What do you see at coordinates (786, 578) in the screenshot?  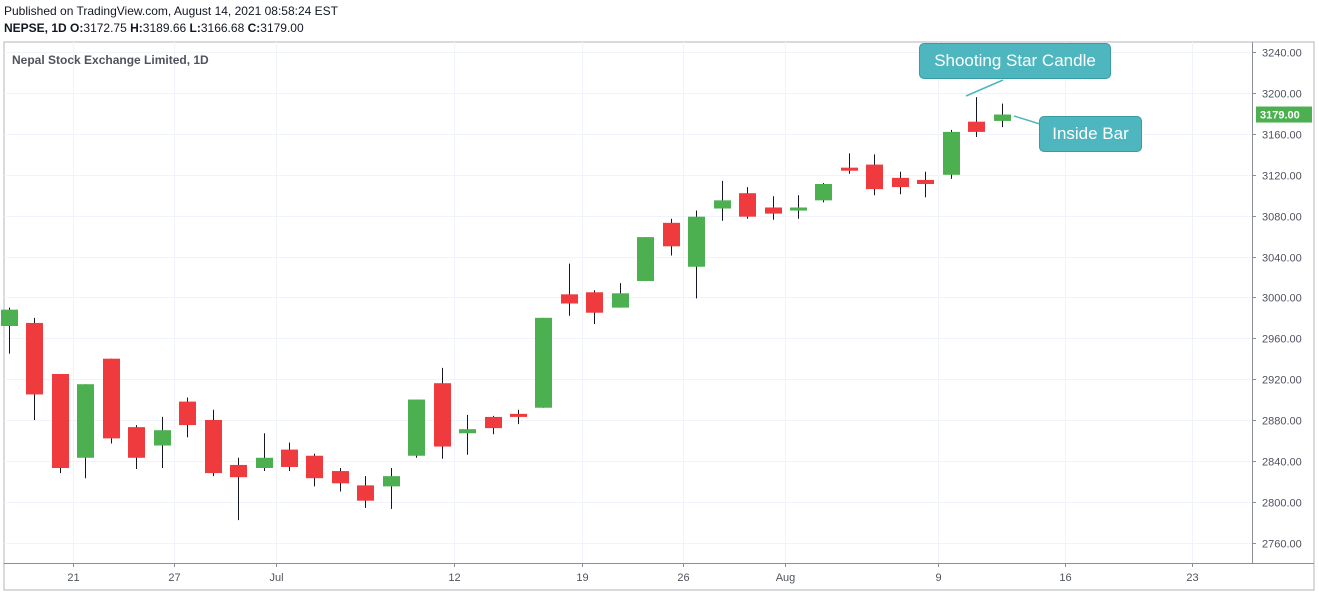 I see `x-tick-label: Aug` at bounding box center [786, 578].